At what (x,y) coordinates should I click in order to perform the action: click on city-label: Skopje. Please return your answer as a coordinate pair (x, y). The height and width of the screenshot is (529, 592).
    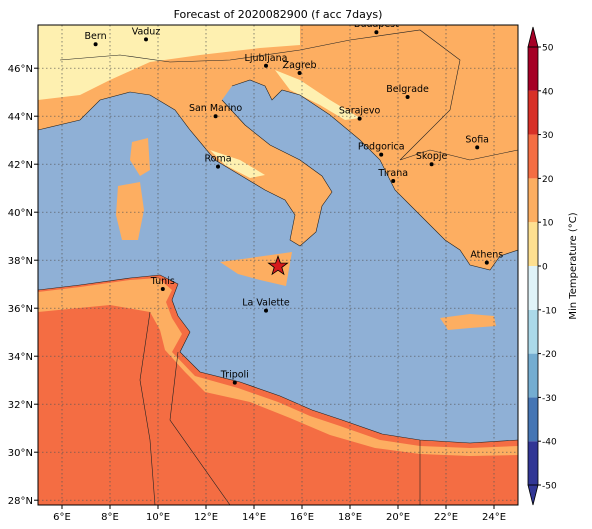
    Looking at the image, I should click on (432, 156).